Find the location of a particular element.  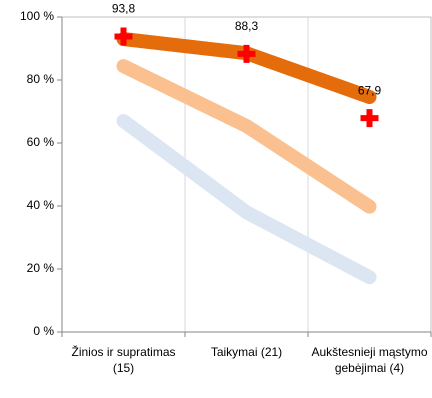

y-tick-label: 20 % is located at coordinates (41, 268).